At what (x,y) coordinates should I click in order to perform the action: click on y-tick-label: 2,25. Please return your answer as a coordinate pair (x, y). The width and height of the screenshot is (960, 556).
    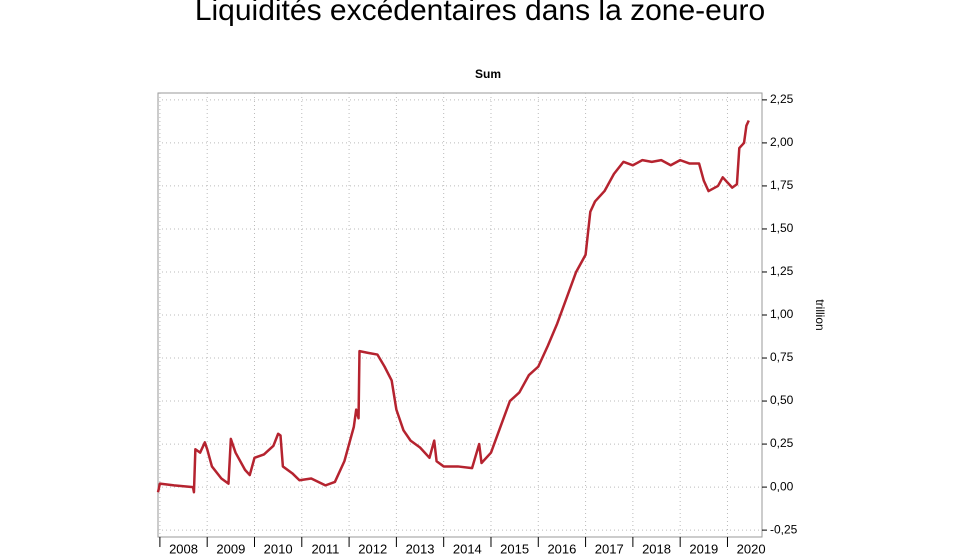
    Looking at the image, I should click on (782, 99).